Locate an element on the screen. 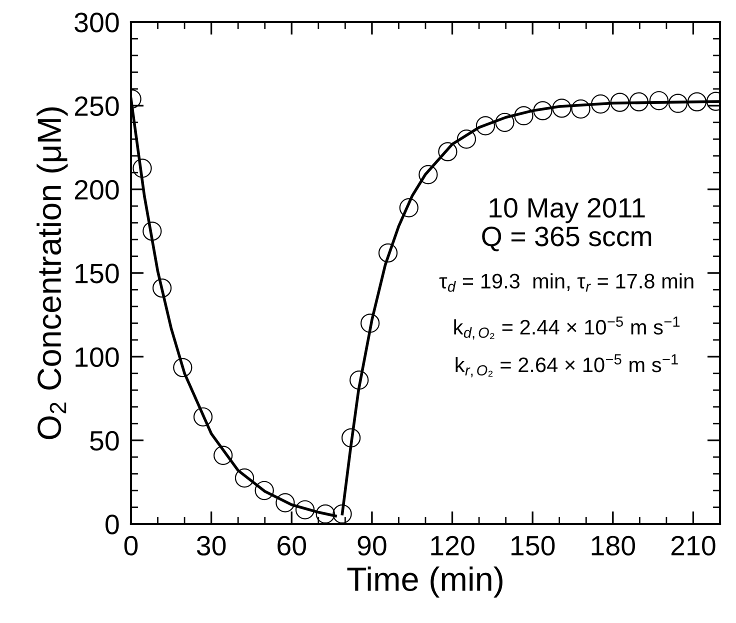  x-tick-label: 180 is located at coordinates (613, 546).